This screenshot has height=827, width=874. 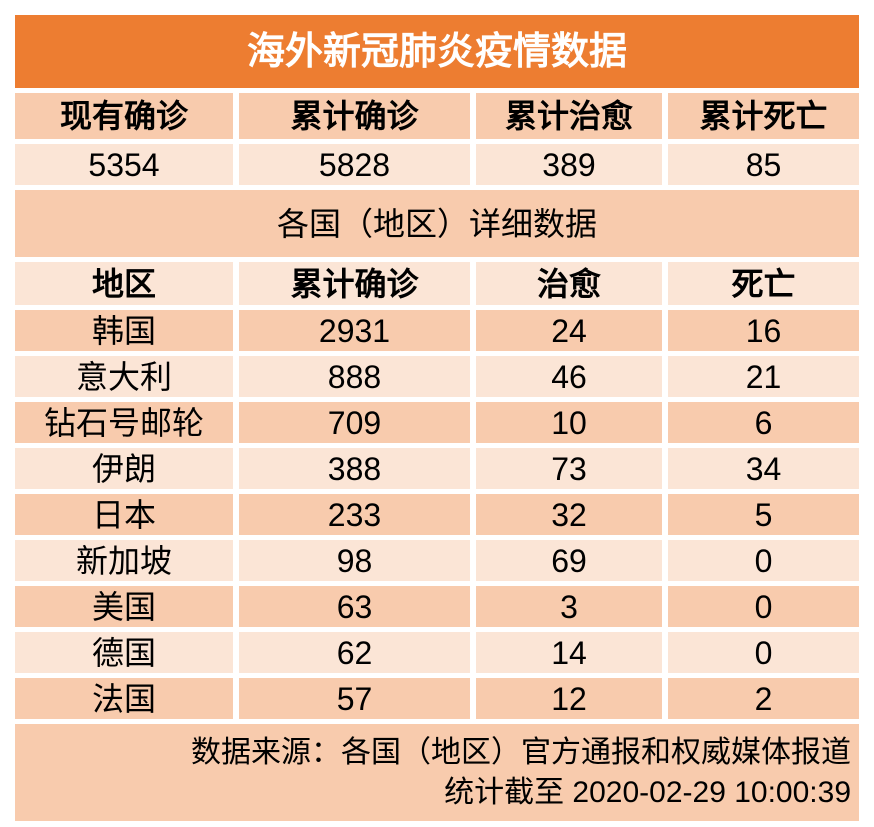 I want to click on cured-cell: 14, so click(x=569, y=652).